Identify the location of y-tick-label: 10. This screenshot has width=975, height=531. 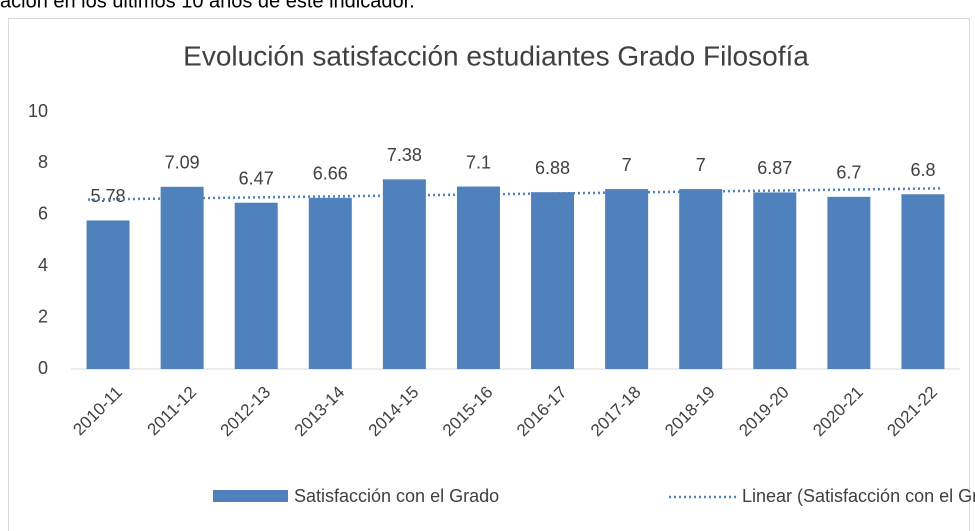
(38, 111).